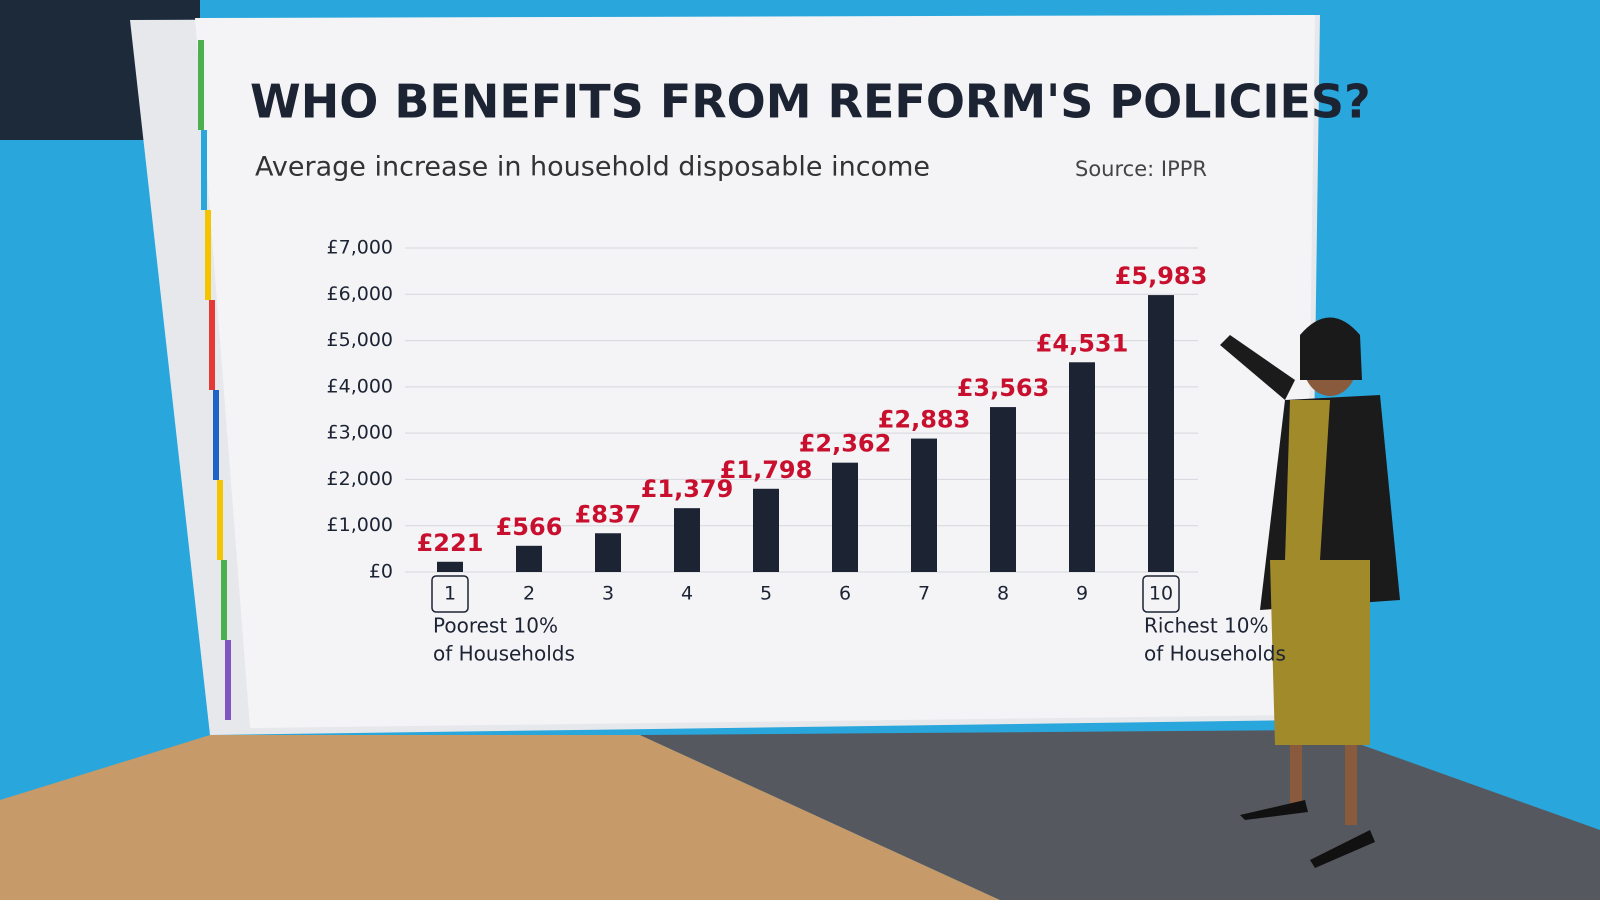 This screenshot has height=904, width=1600. Describe the element at coordinates (1082, 594) in the screenshot. I see `x-tick-label: 9` at that location.